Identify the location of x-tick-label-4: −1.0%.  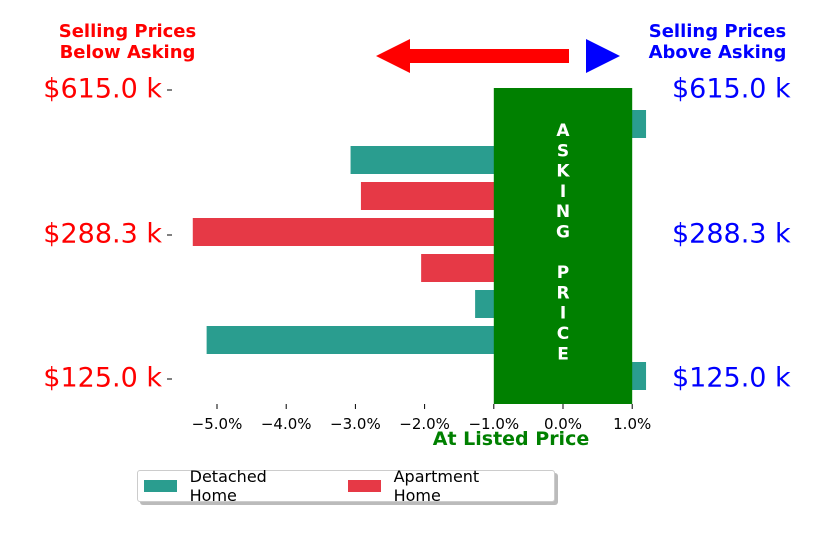
(493, 424).